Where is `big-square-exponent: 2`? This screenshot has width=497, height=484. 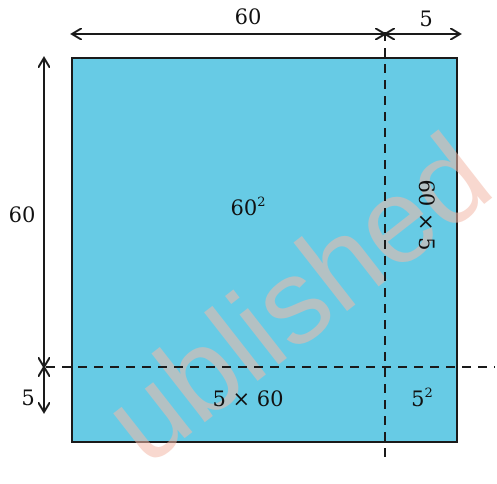 big-square-exponent: 2 is located at coordinates (261, 202).